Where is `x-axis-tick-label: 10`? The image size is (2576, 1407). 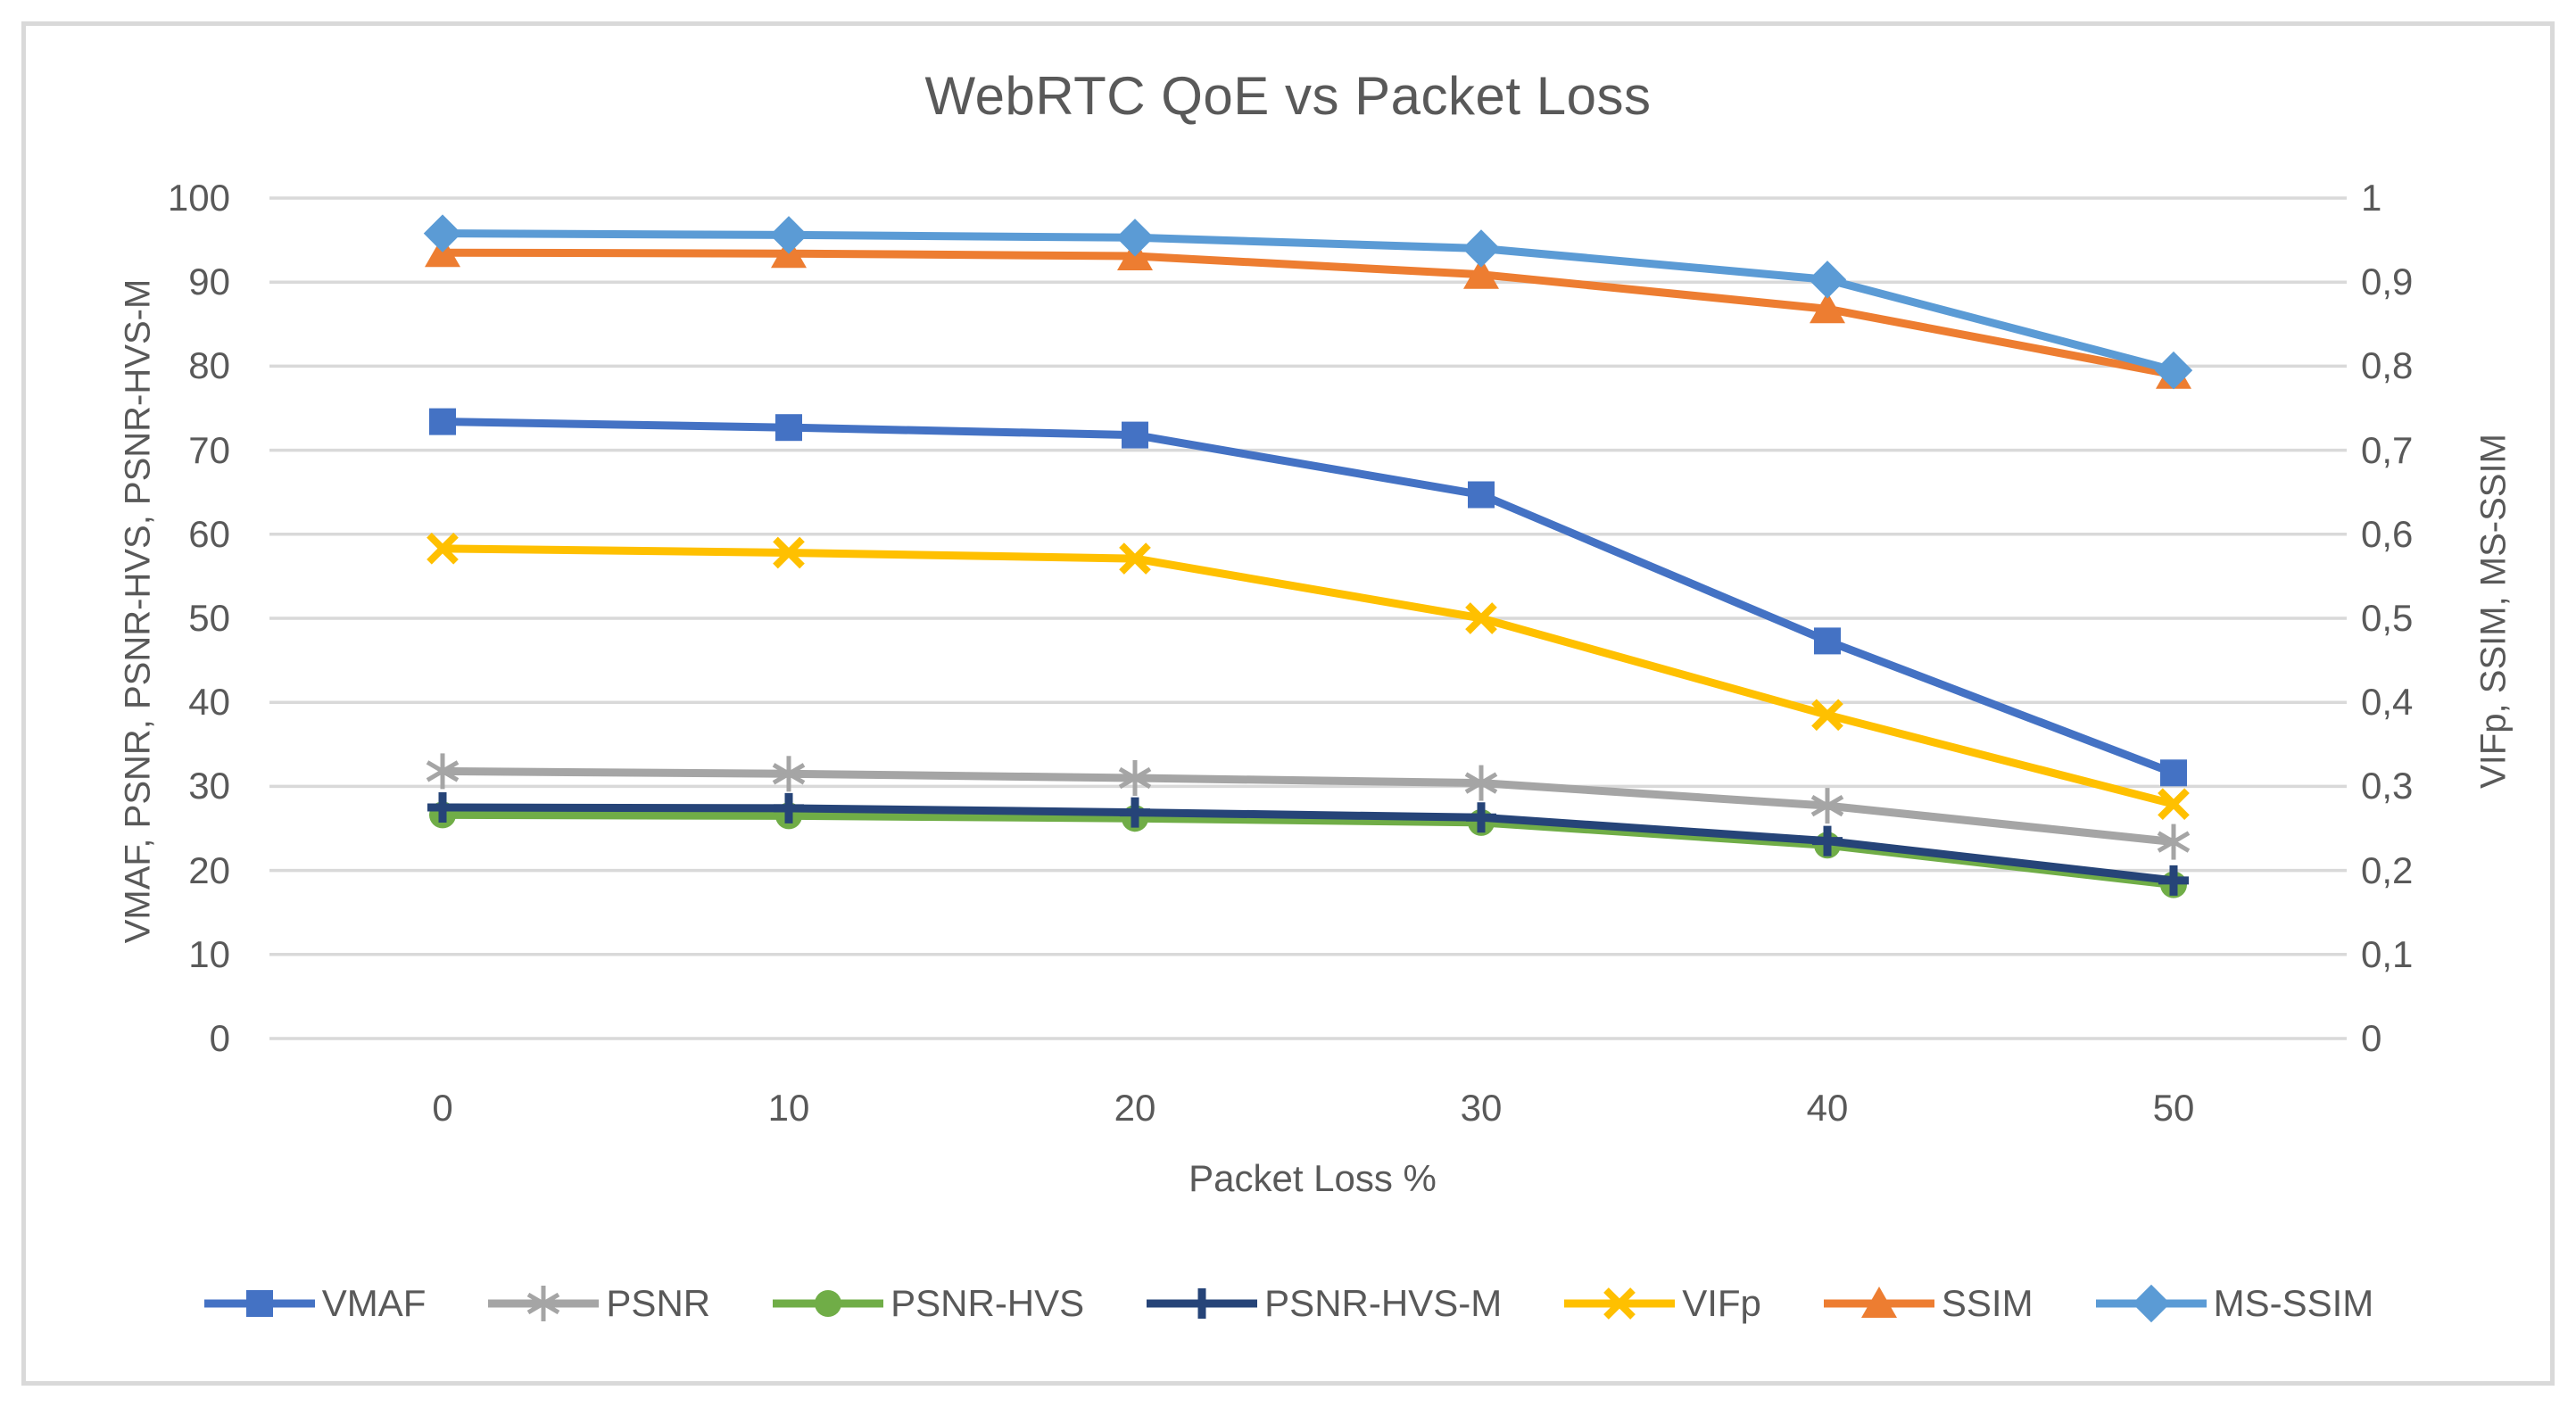
x-axis-tick-label: 10 is located at coordinates (788, 1108).